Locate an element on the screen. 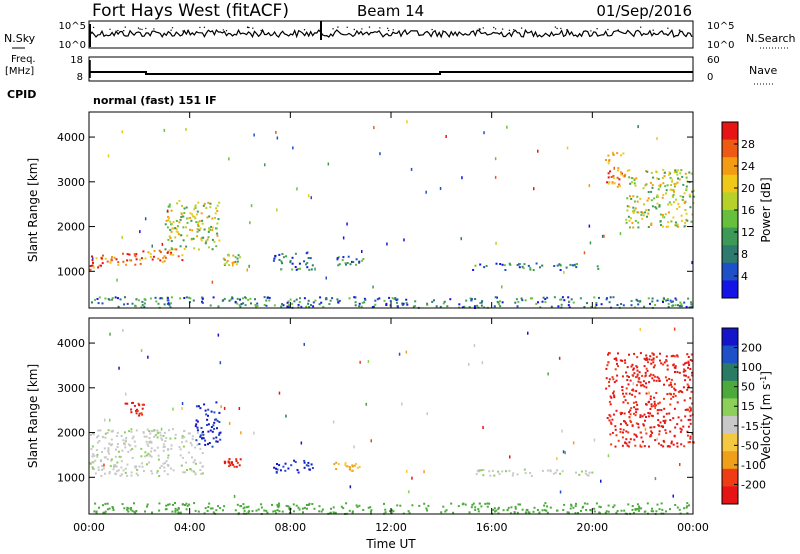 This screenshot has width=800, height=554. n-sky-tick-bottom: 10^0 is located at coordinates (72, 45).